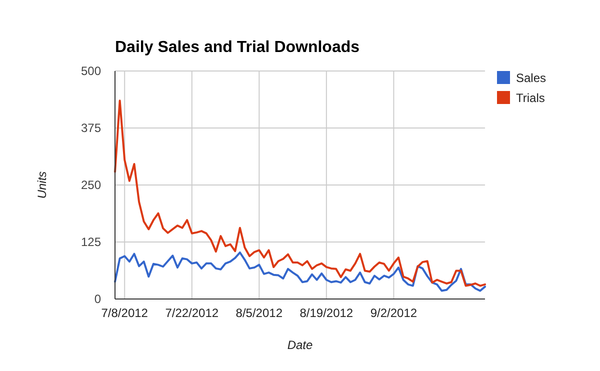  Describe the element at coordinates (300, 345) in the screenshot. I see `x-axis-title: Date` at that location.